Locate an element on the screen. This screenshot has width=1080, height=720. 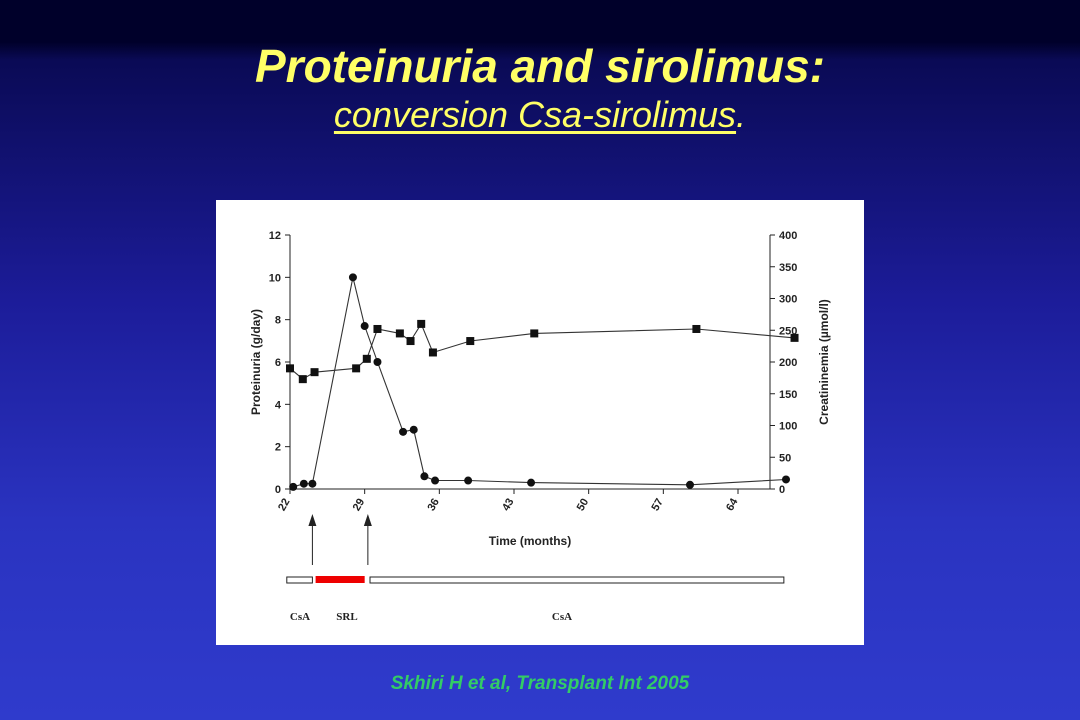
x-tick-label: 29 is located at coordinates (359, 505).